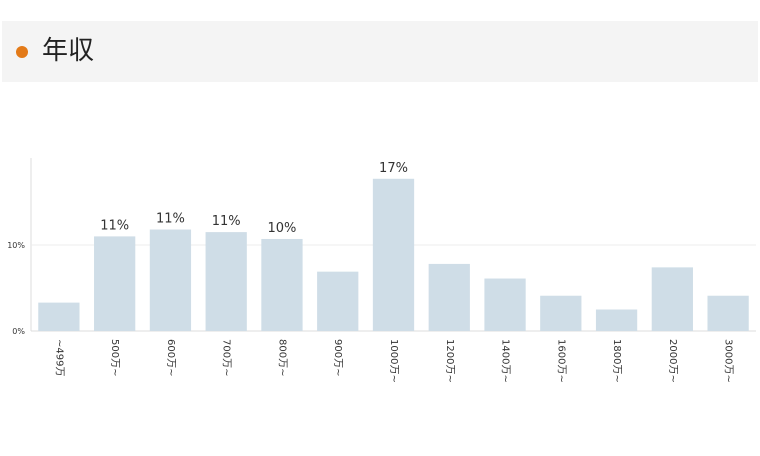  Describe the element at coordinates (616, 361) in the screenshot. I see `x-tick-label: 1800万~` at that location.